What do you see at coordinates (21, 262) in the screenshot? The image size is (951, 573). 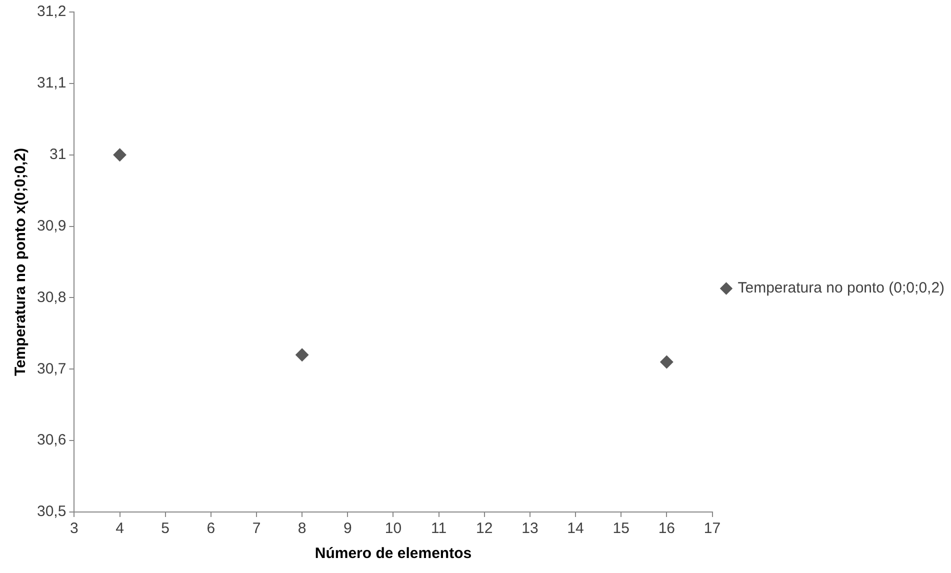 I see `y-axis-title: Temperatura no ponto x(0;0;0,2)` at bounding box center [21, 262].